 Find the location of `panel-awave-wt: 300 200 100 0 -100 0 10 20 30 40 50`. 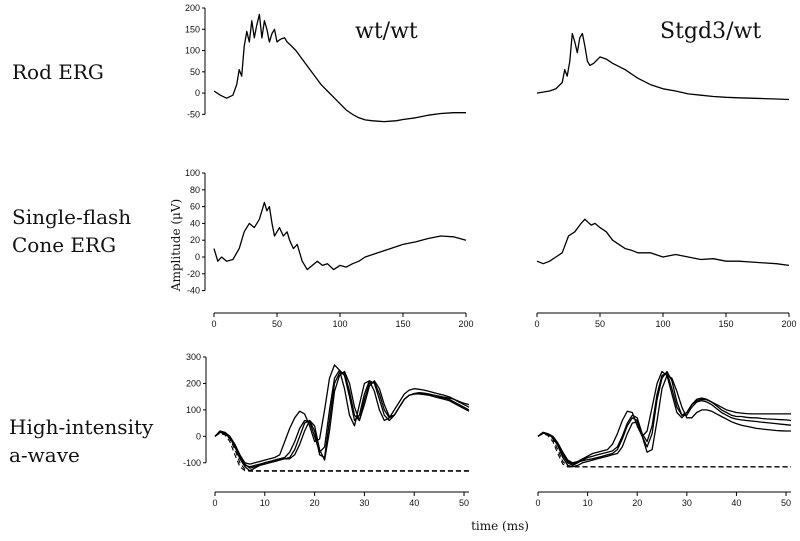

panel-awave-wt: 300 200 100 0 -100 0 10 20 30 40 50 is located at coordinates (326, 430).